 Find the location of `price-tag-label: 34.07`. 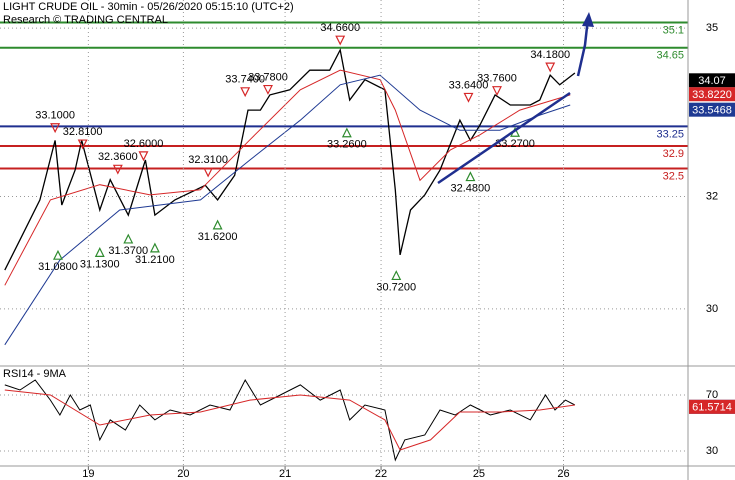

price-tag-label: 34.07 is located at coordinates (712, 81).